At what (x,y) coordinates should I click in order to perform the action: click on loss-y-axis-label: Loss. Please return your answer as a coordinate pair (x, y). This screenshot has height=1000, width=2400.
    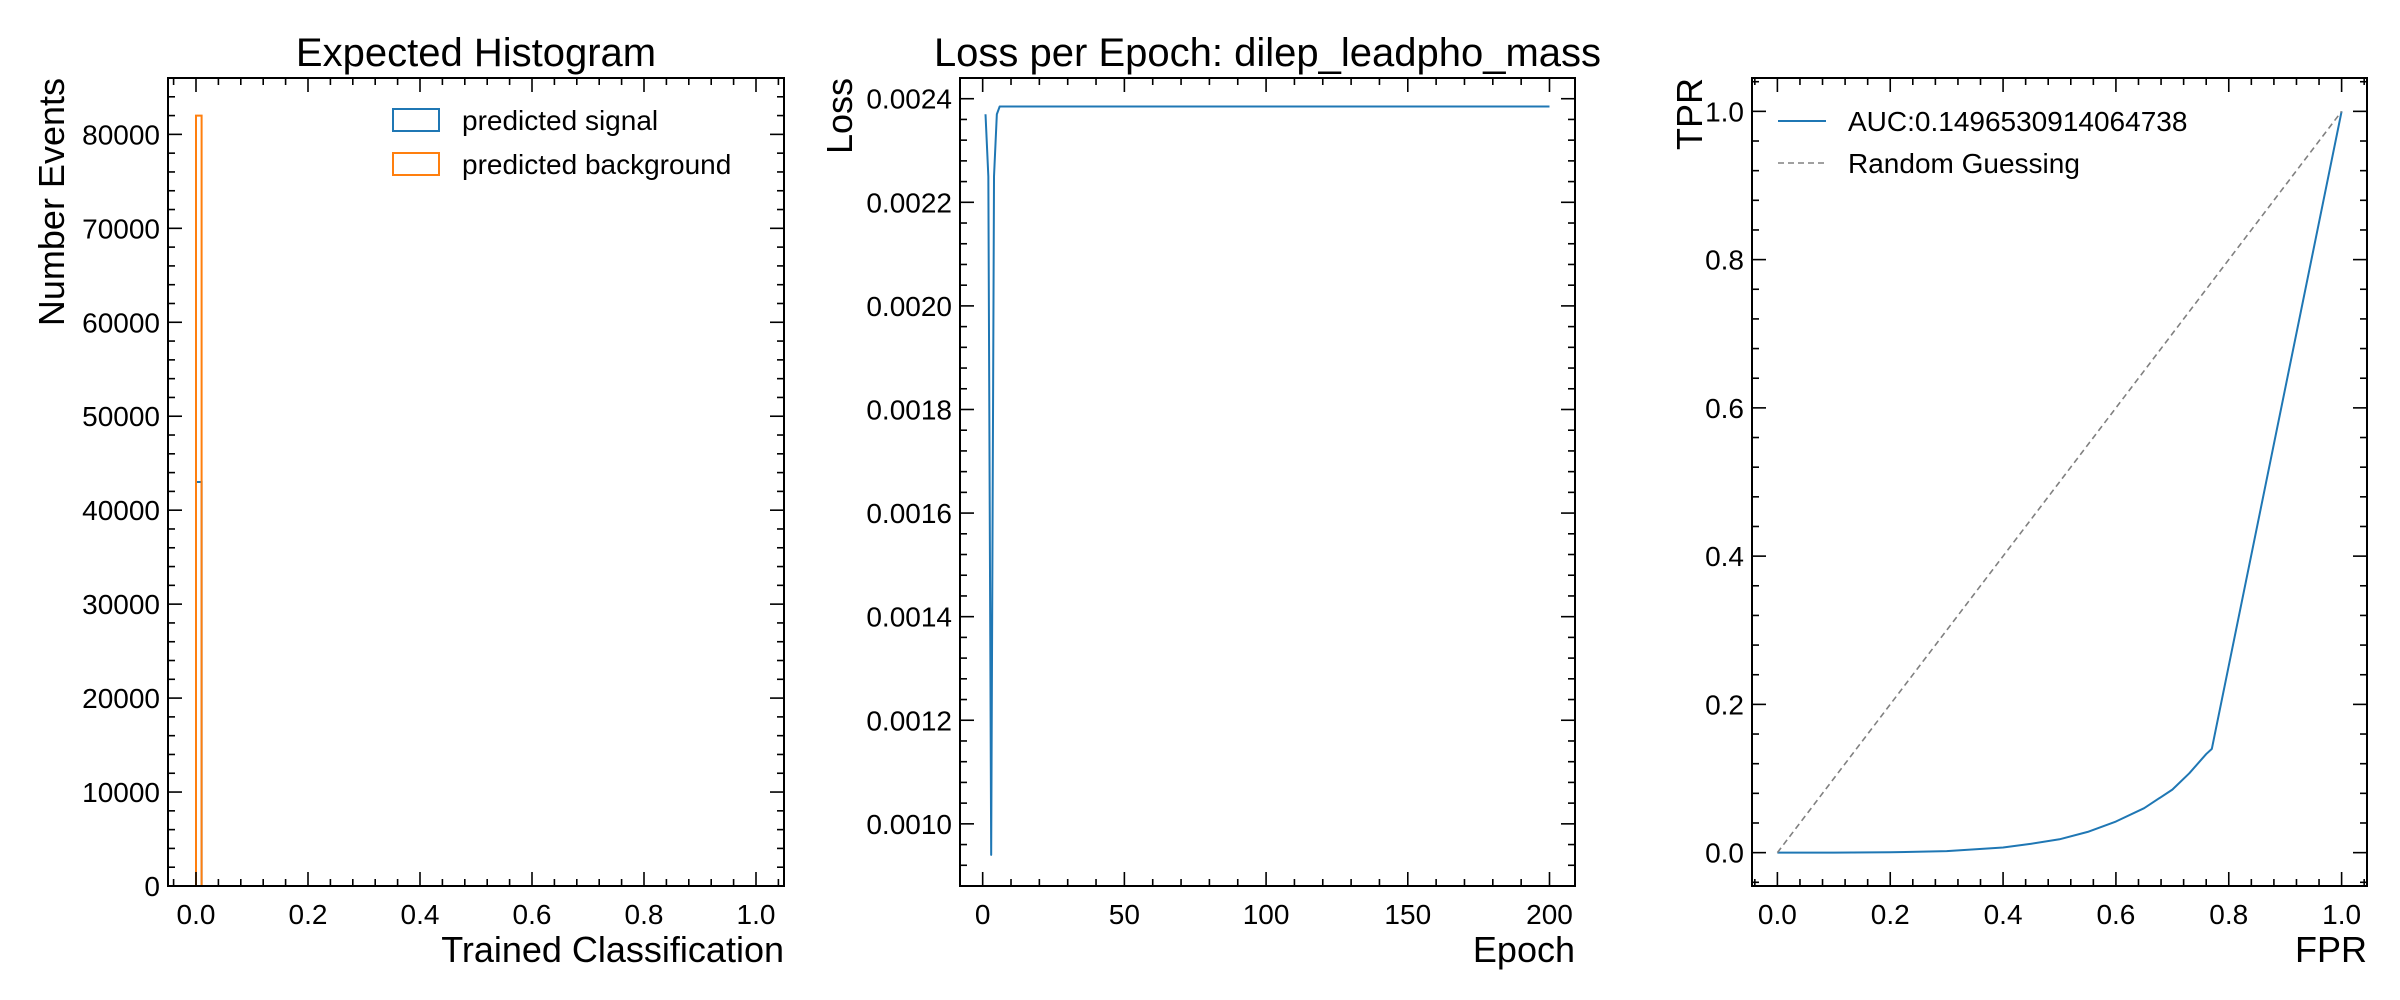
    Looking at the image, I should click on (839, 116).